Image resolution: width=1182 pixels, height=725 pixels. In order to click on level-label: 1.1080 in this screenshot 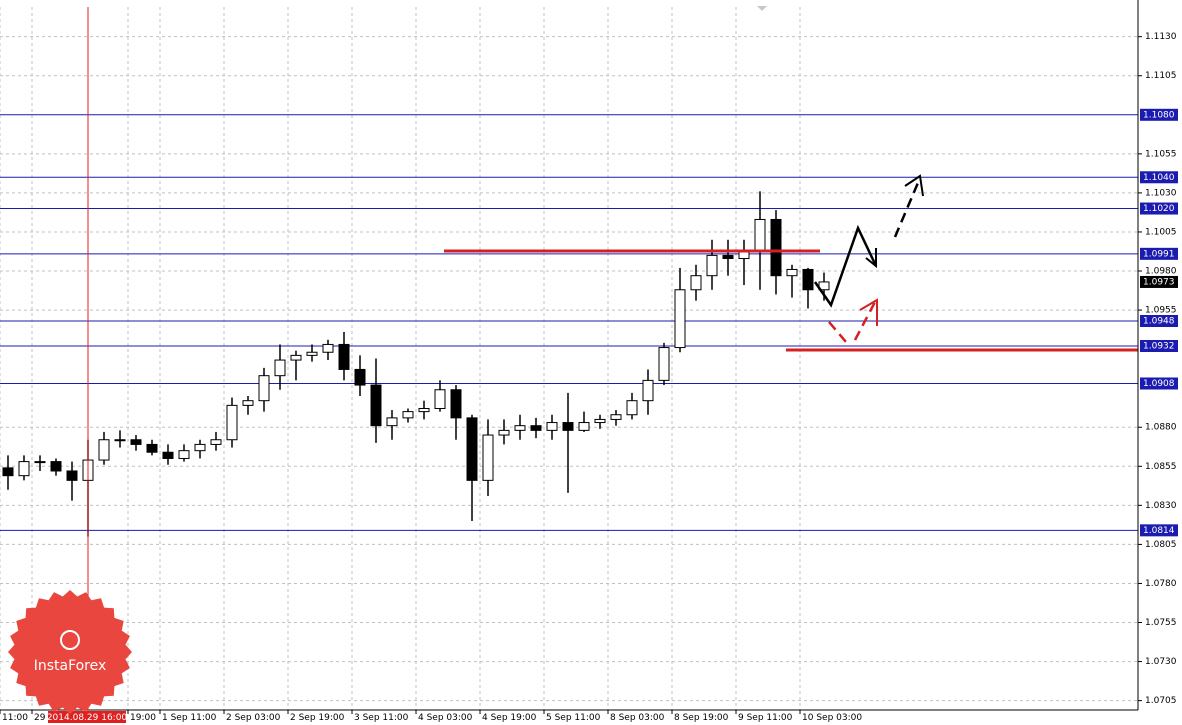, I will do `click(1159, 115)`.